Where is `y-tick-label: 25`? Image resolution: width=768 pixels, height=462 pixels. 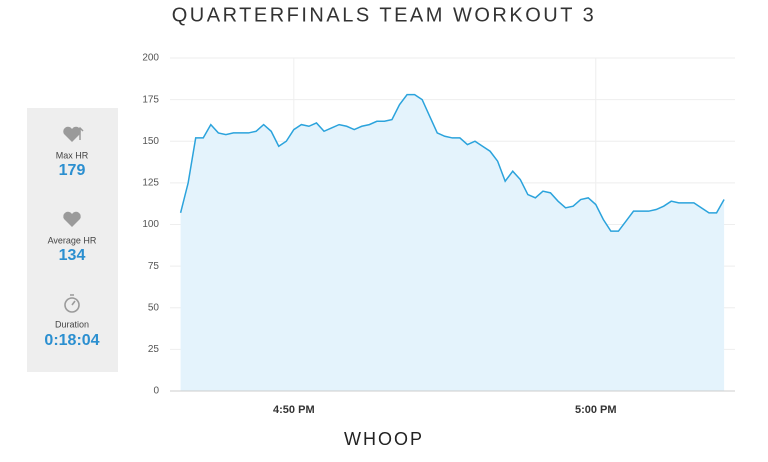
y-tick-label: 25 is located at coordinates (154, 349).